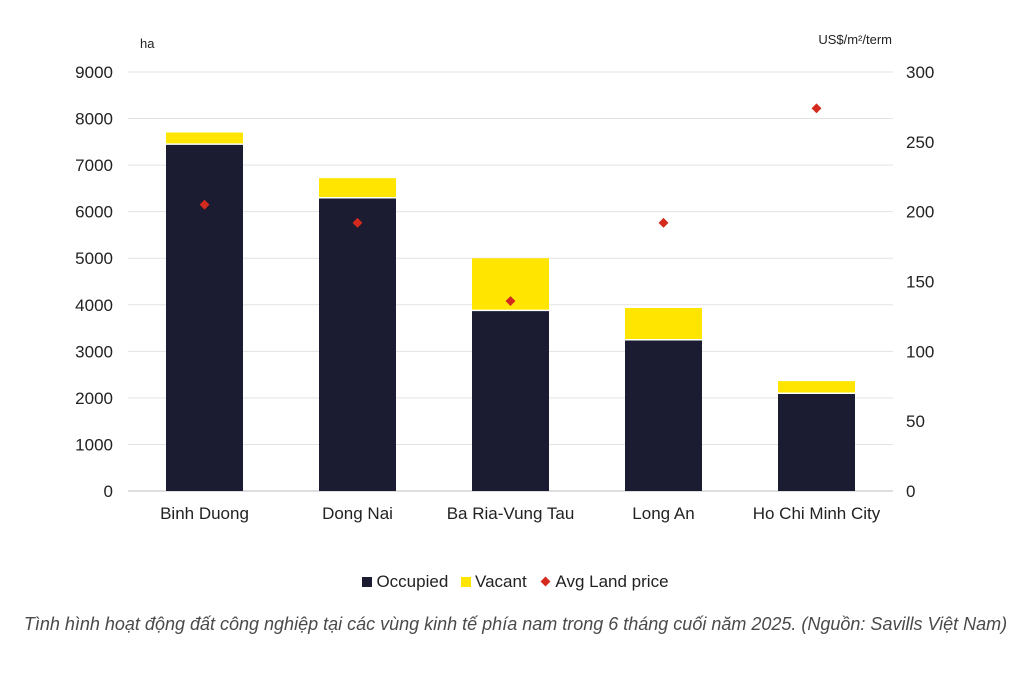 Image resolution: width=1031 pixels, height=697 pixels. Describe the element at coordinates (94, 351) in the screenshot. I see `y-left-tick-label: 3000` at that location.